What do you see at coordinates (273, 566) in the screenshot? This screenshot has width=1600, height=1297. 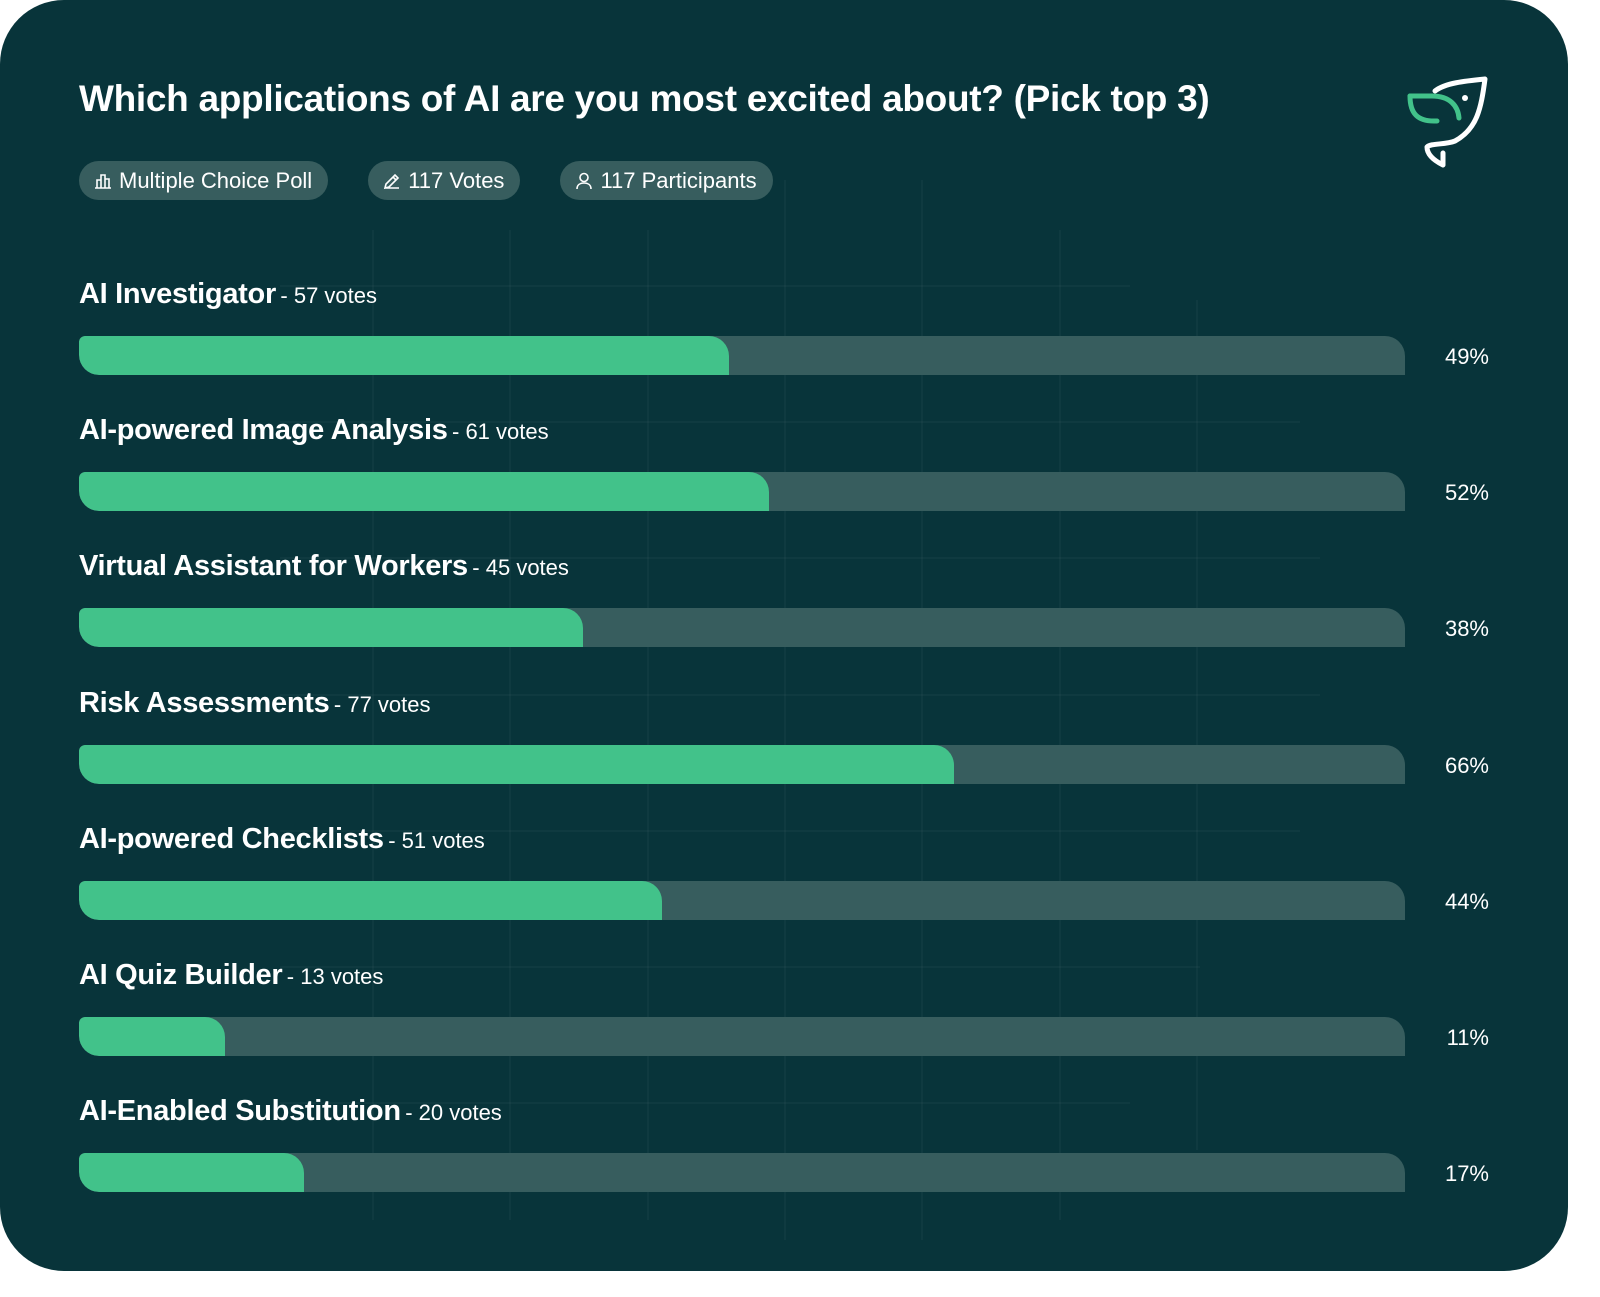 I see `option-name: Virtual Assistant for Workers` at bounding box center [273, 566].